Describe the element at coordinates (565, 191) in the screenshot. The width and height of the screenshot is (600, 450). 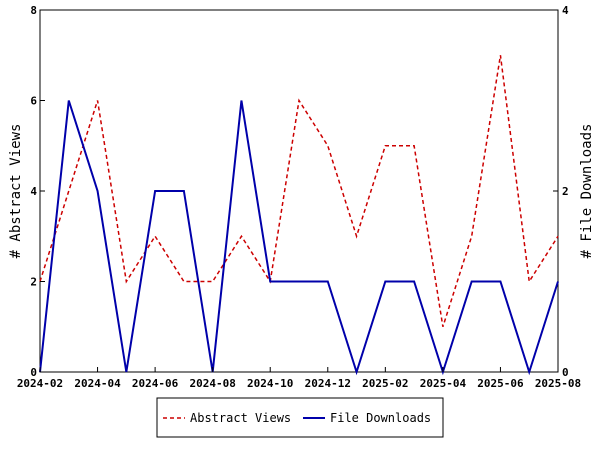
I see `right-y-tick-label: 2` at that location.